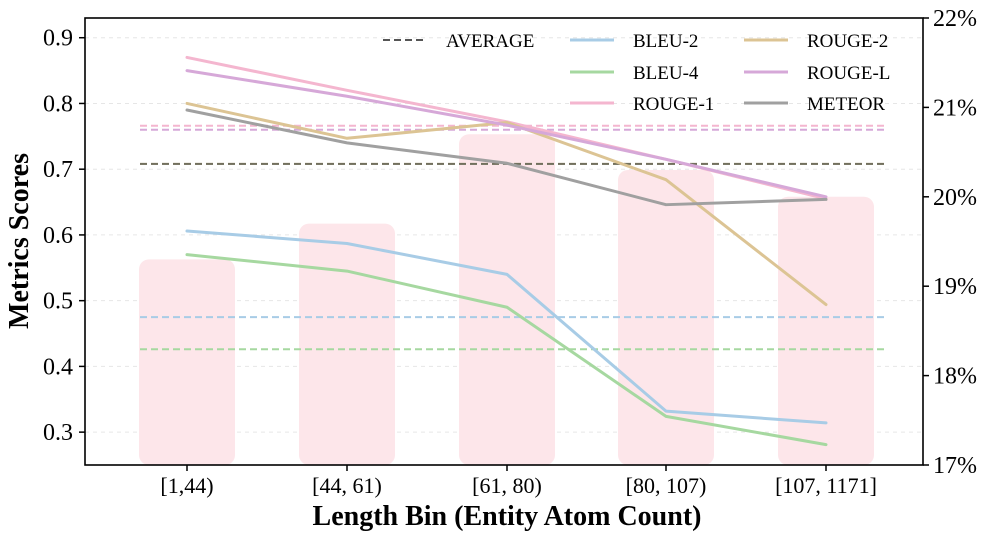 The image size is (997, 539). What do you see at coordinates (955, 466) in the screenshot?
I see `y2tick-label-0: 17%` at bounding box center [955, 466].